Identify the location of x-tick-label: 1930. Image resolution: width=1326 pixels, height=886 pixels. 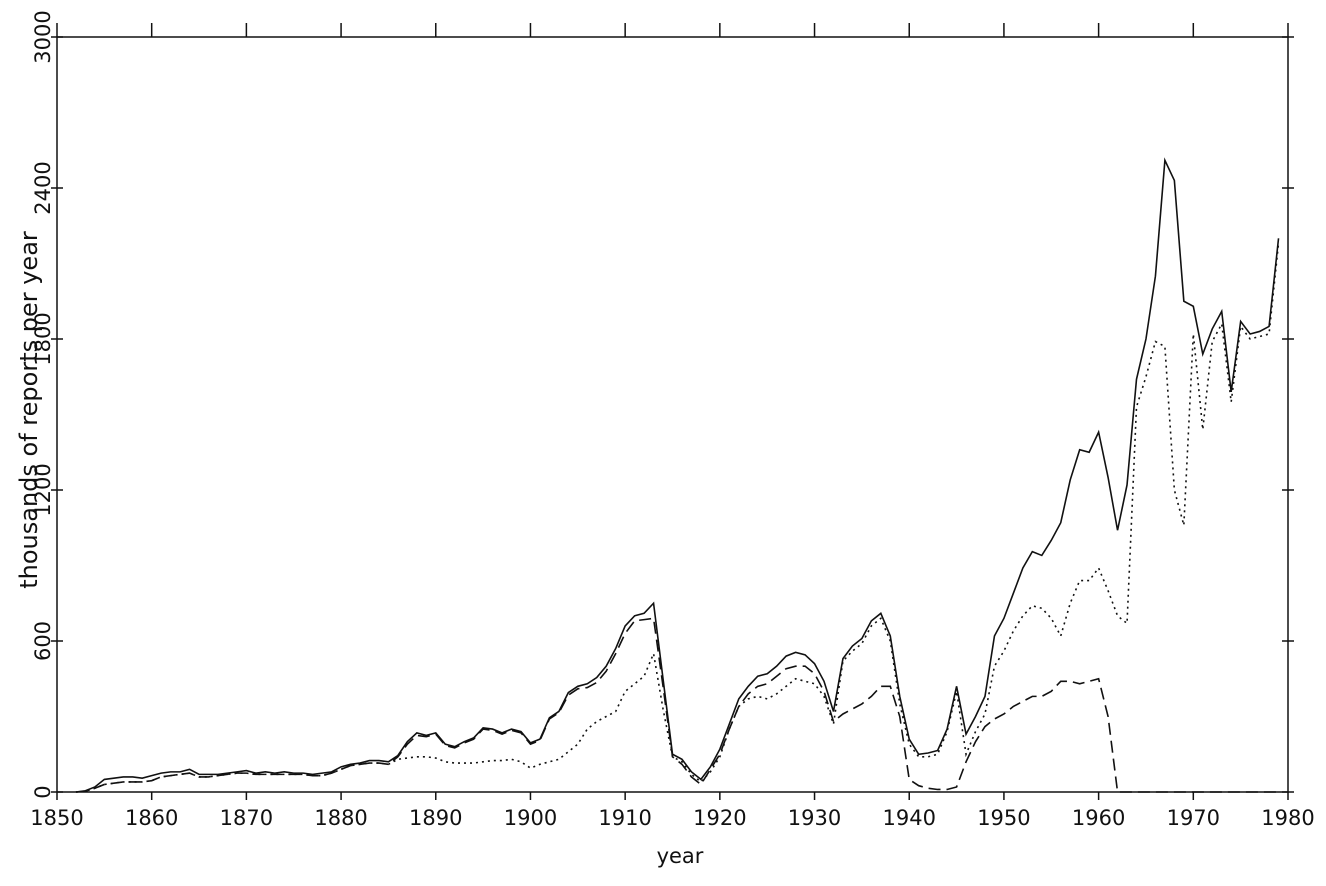
(814, 818).